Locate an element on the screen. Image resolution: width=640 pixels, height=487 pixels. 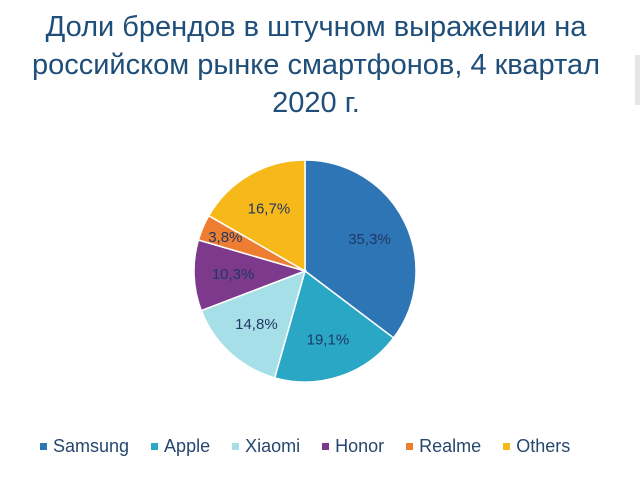
data-label-apple: 19,1% is located at coordinates (328, 339).